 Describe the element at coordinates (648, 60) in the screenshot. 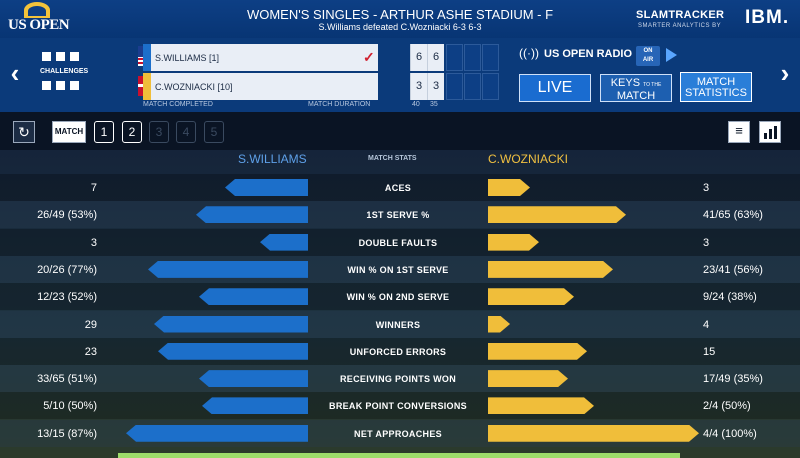

I see `on-air-text: AIR` at that location.